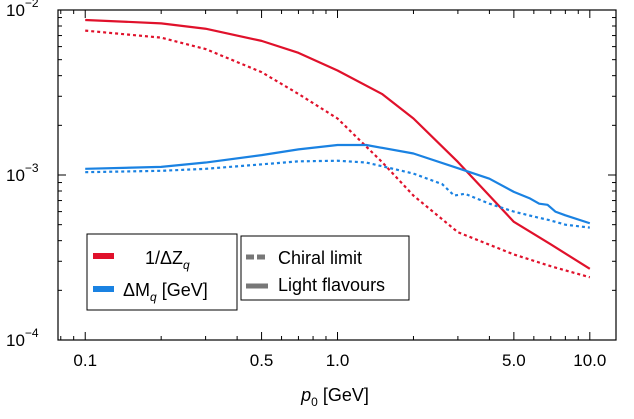 The height and width of the screenshot is (419, 634). I want to click on legend-quantities-box, so click(162, 272).